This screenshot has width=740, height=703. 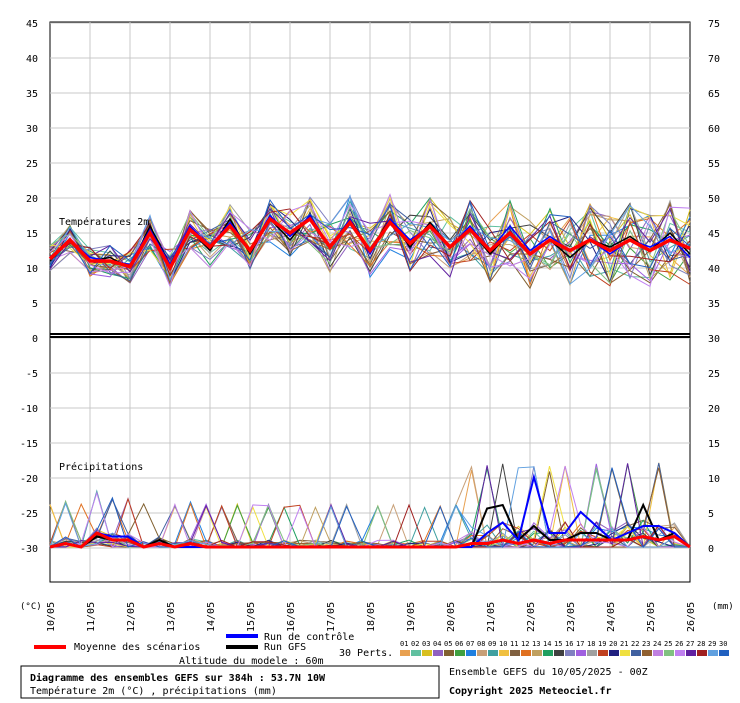 What do you see at coordinates (251, 661) in the screenshot?
I see `altitude-label: Altitude du modele : 60m` at bounding box center [251, 661].